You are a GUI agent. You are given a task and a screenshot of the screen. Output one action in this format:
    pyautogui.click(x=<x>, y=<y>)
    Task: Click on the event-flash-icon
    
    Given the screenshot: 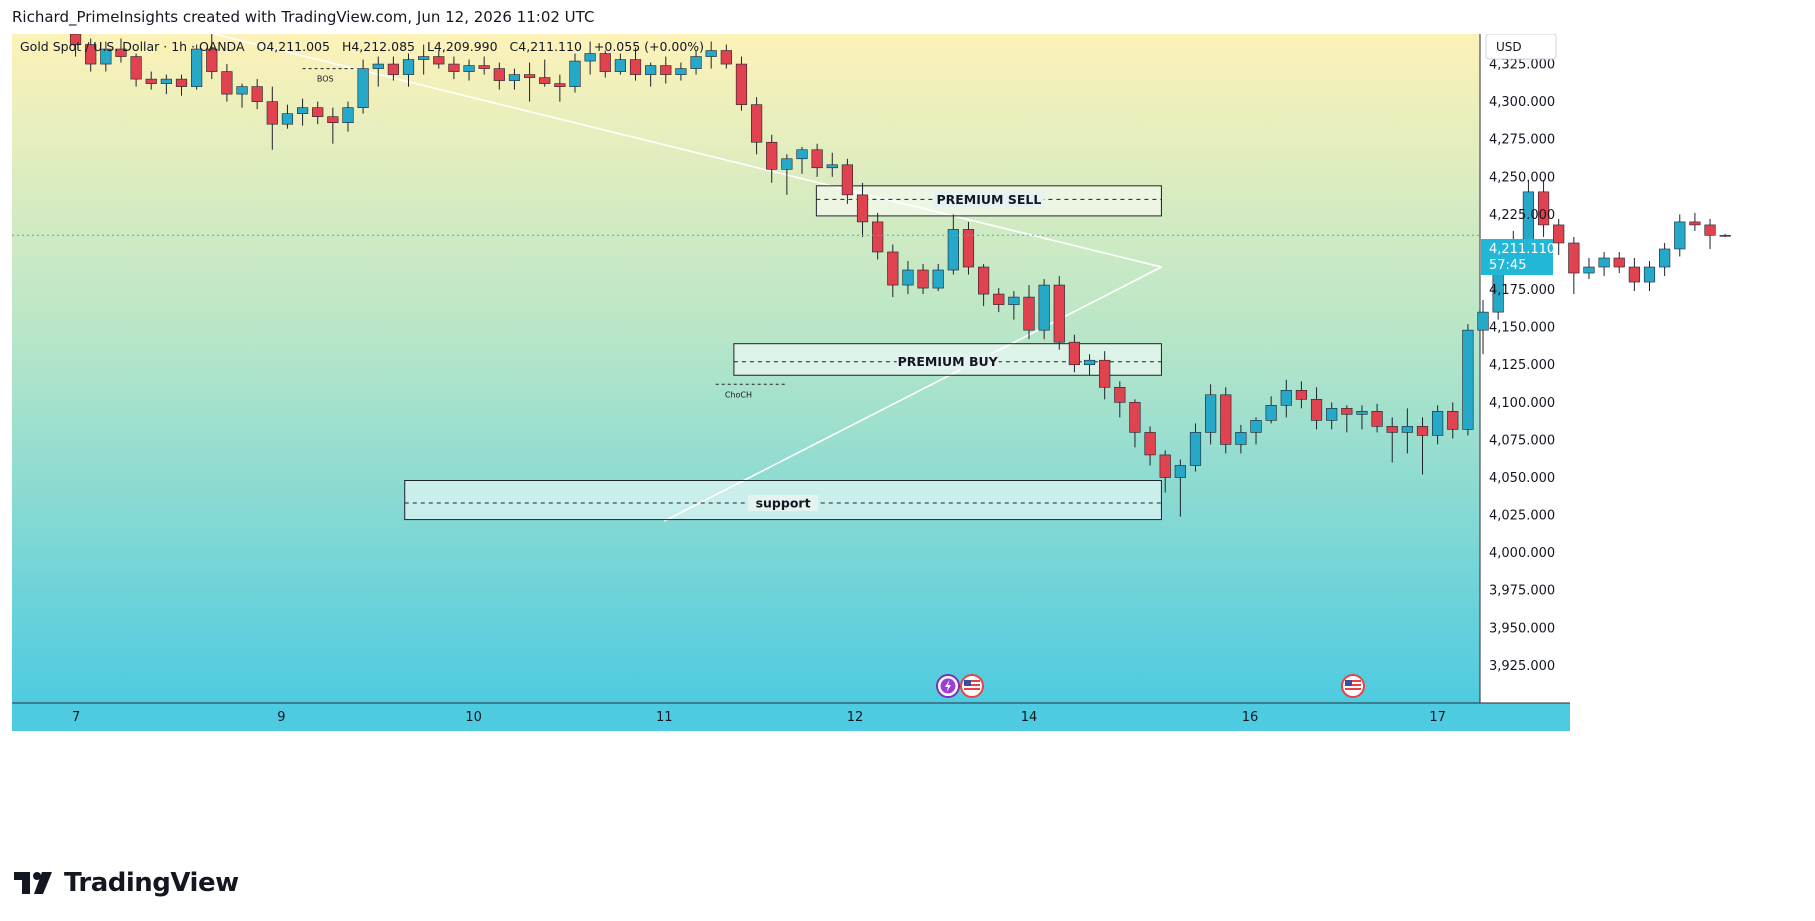 What is the action you would take?
    pyautogui.click(x=948, y=686)
    